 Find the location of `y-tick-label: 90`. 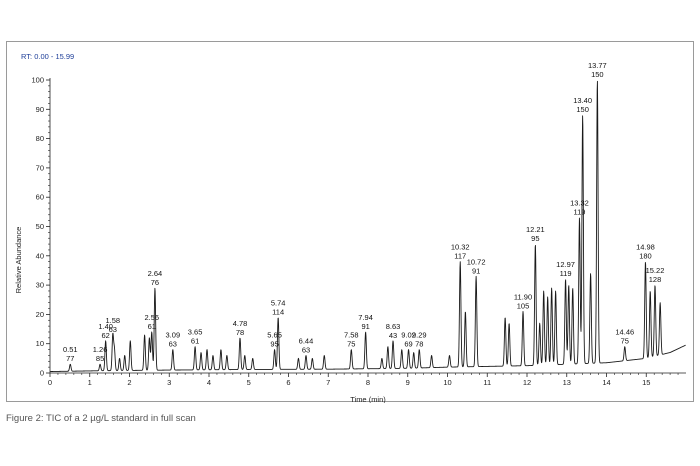

y-tick-label: 90 is located at coordinates (40, 109).